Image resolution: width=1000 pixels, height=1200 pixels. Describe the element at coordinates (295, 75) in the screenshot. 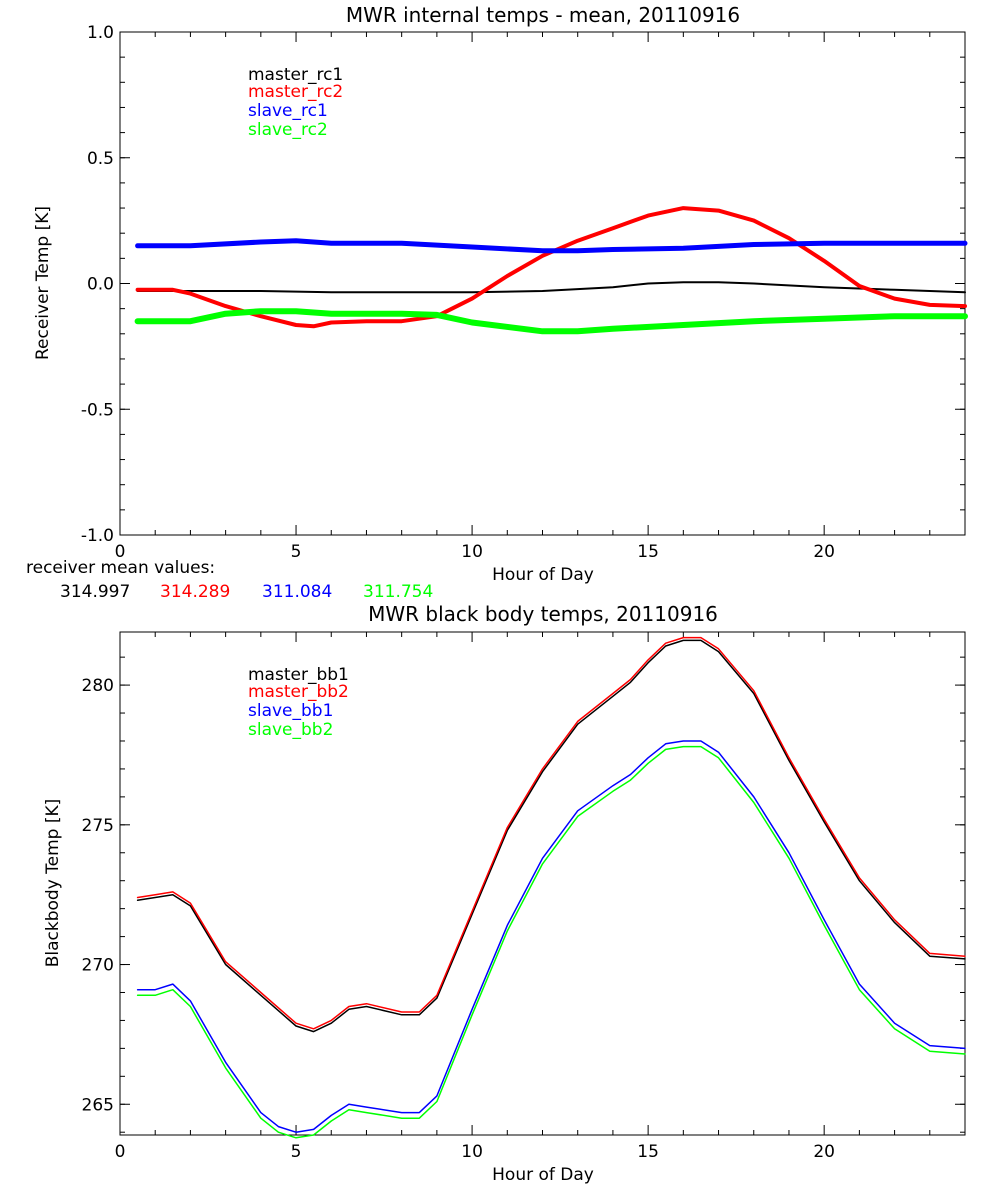

I see `legend-master-rc1: master_rc1` at that location.